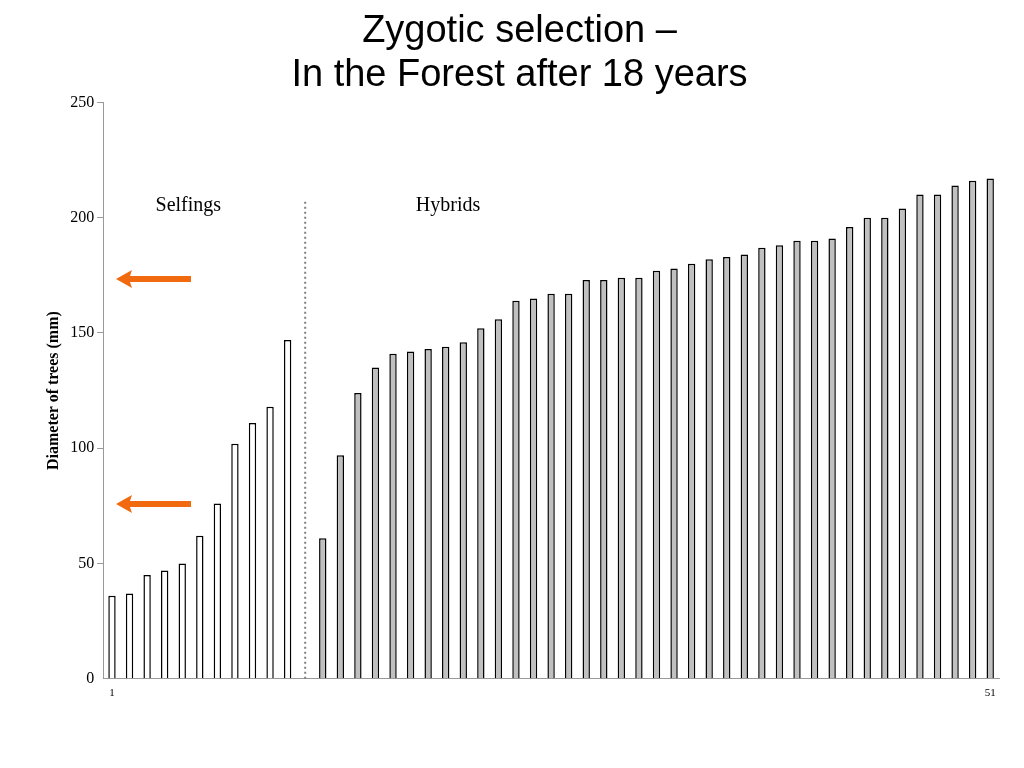  Describe the element at coordinates (52, 391) in the screenshot. I see `y-axis-title: Diameter of trees (mm)` at that location.